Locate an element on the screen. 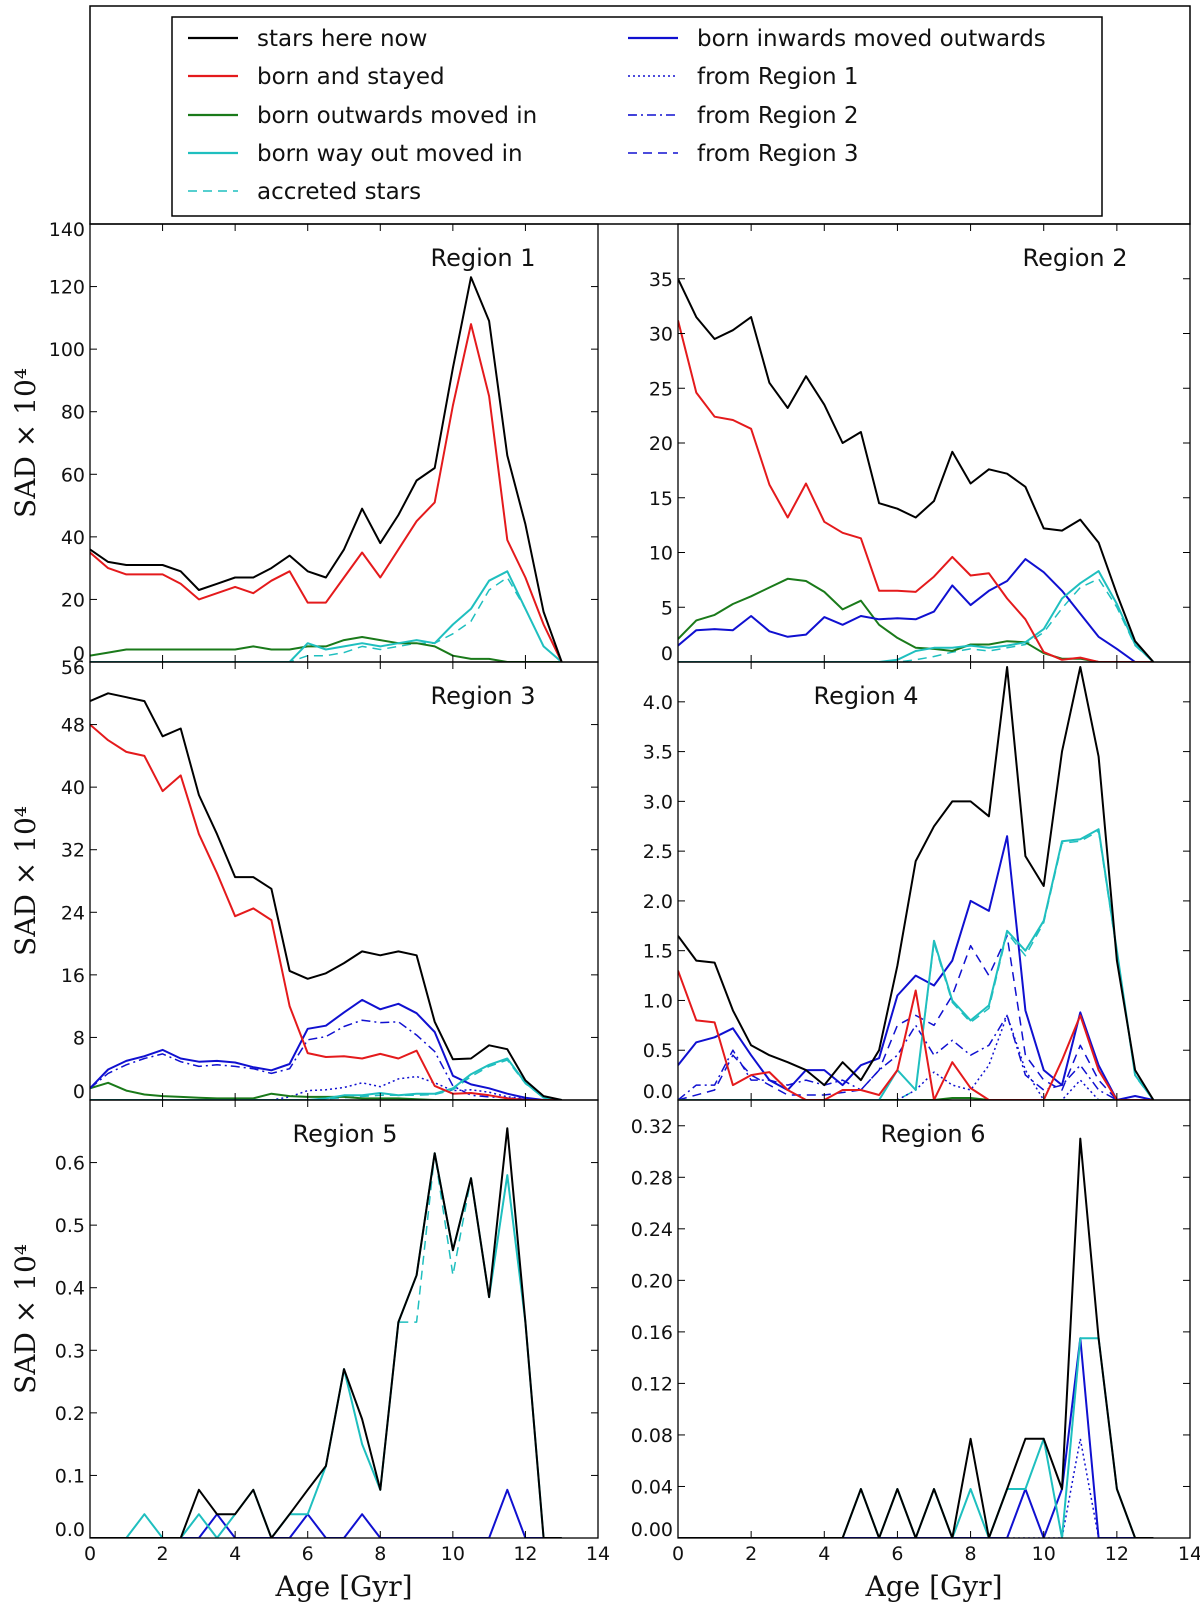 This screenshot has width=1200, height=1606. y-tick-label: 8 is located at coordinates (79, 1038).